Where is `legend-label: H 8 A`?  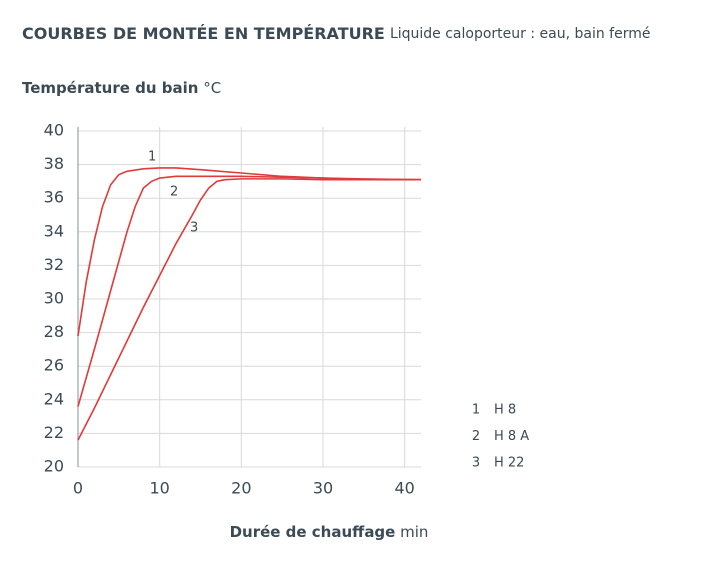
legend-label: H 8 A is located at coordinates (511, 436).